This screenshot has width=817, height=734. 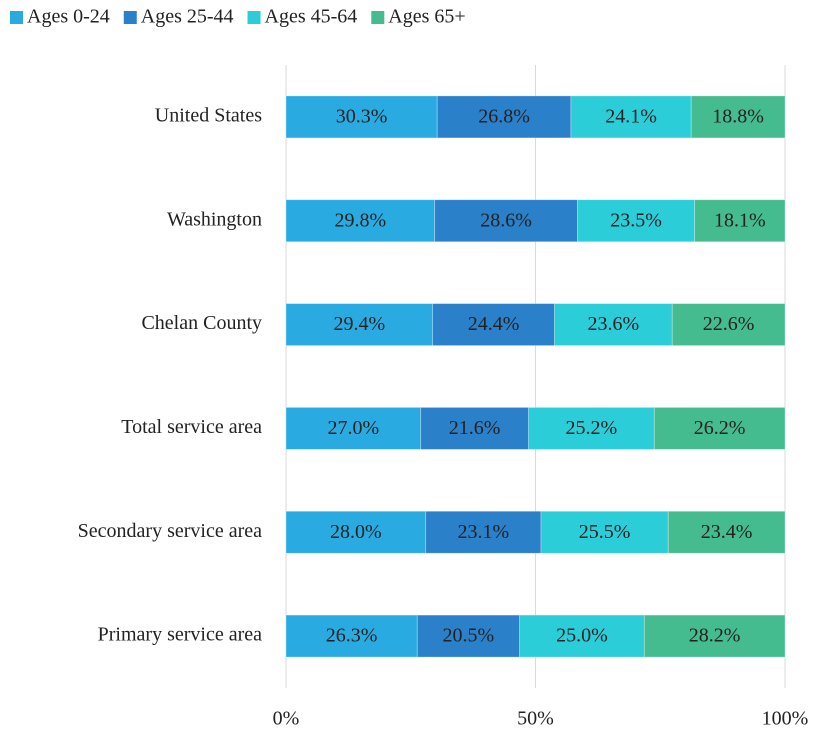 What do you see at coordinates (214, 219) in the screenshot?
I see `y-tick-label: Washington` at bounding box center [214, 219].